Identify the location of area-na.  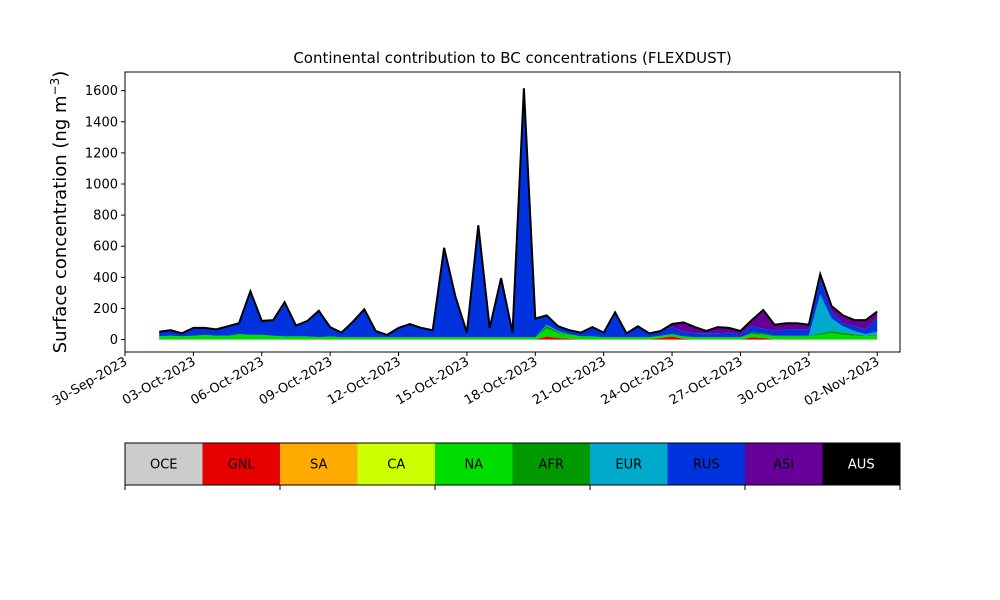
(518, 334).